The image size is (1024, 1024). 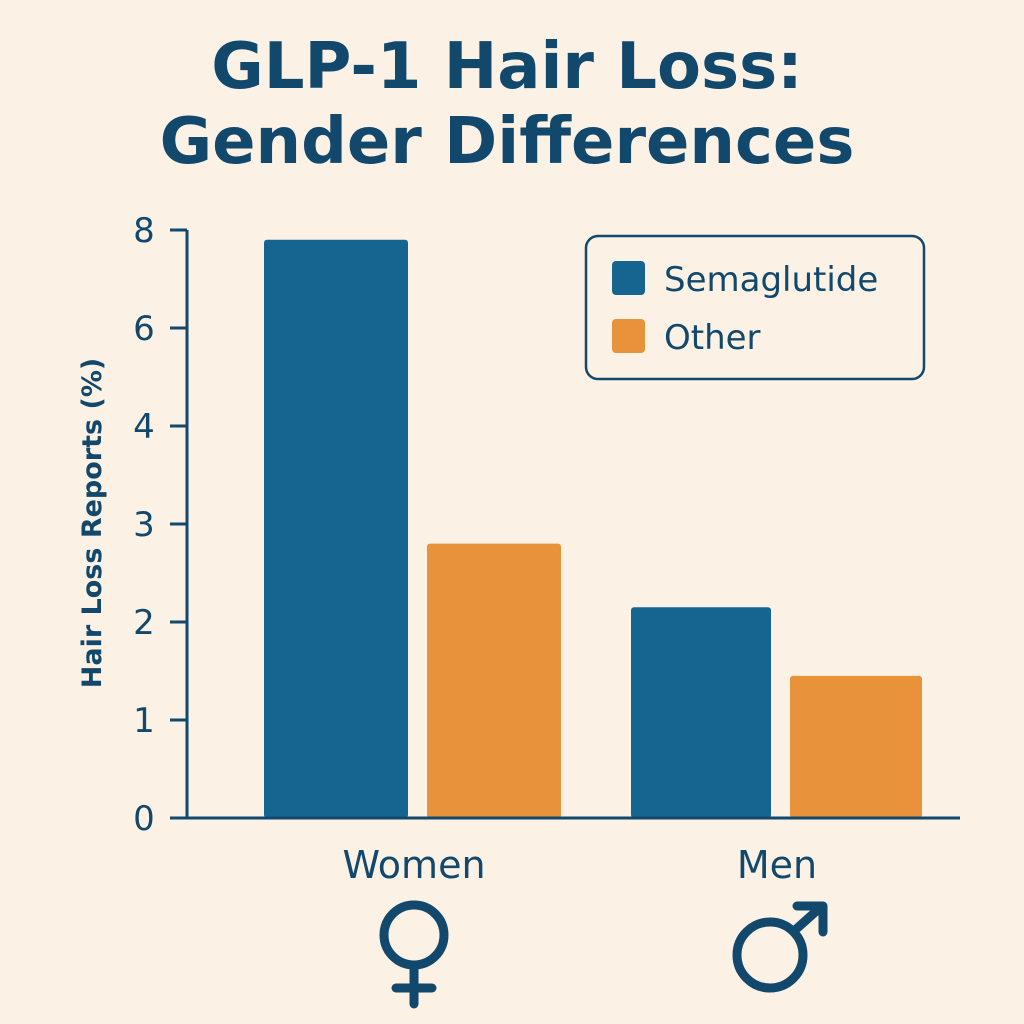 I want to click on legend: Semaglutide Other, so click(x=755, y=307).